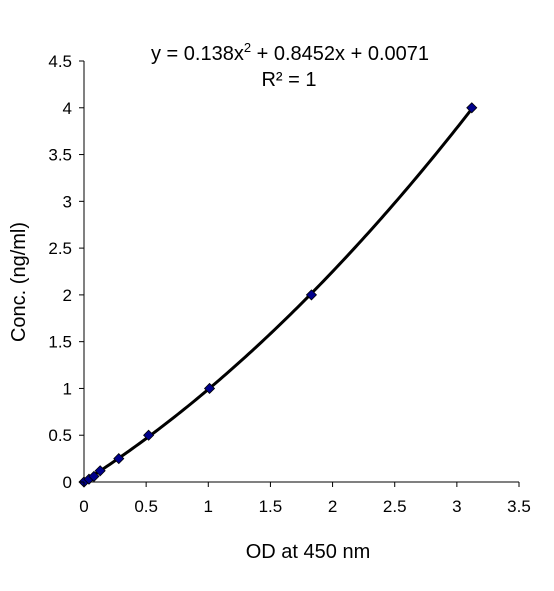  Describe the element at coordinates (271, 506) in the screenshot. I see `x-tick-label: 1.5` at that location.